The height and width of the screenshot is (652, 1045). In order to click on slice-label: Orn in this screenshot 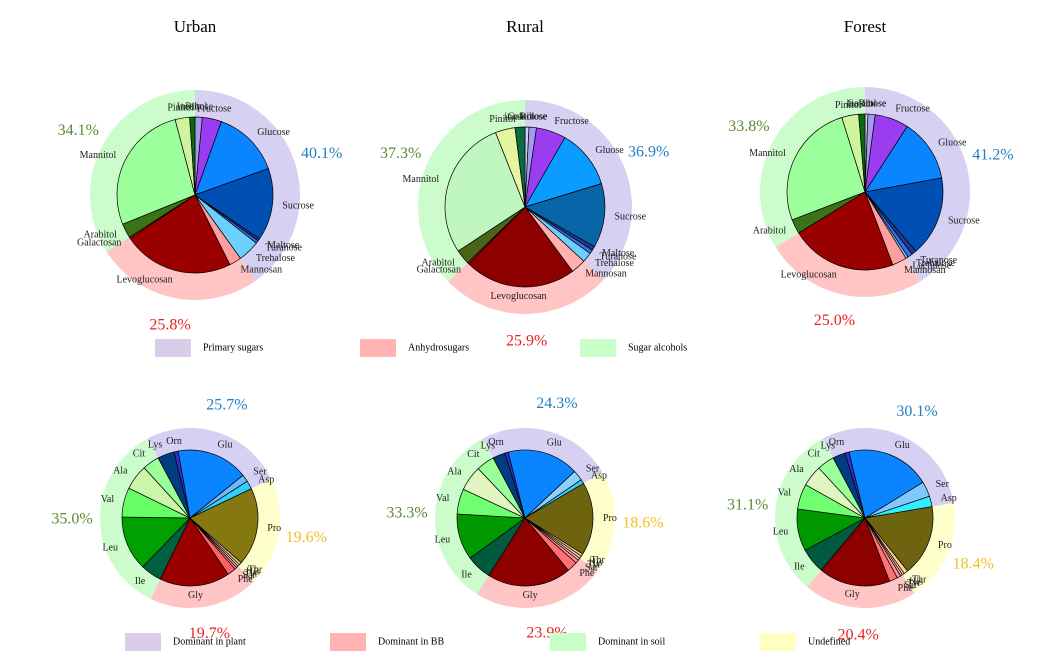, I will do `click(174, 441)`.